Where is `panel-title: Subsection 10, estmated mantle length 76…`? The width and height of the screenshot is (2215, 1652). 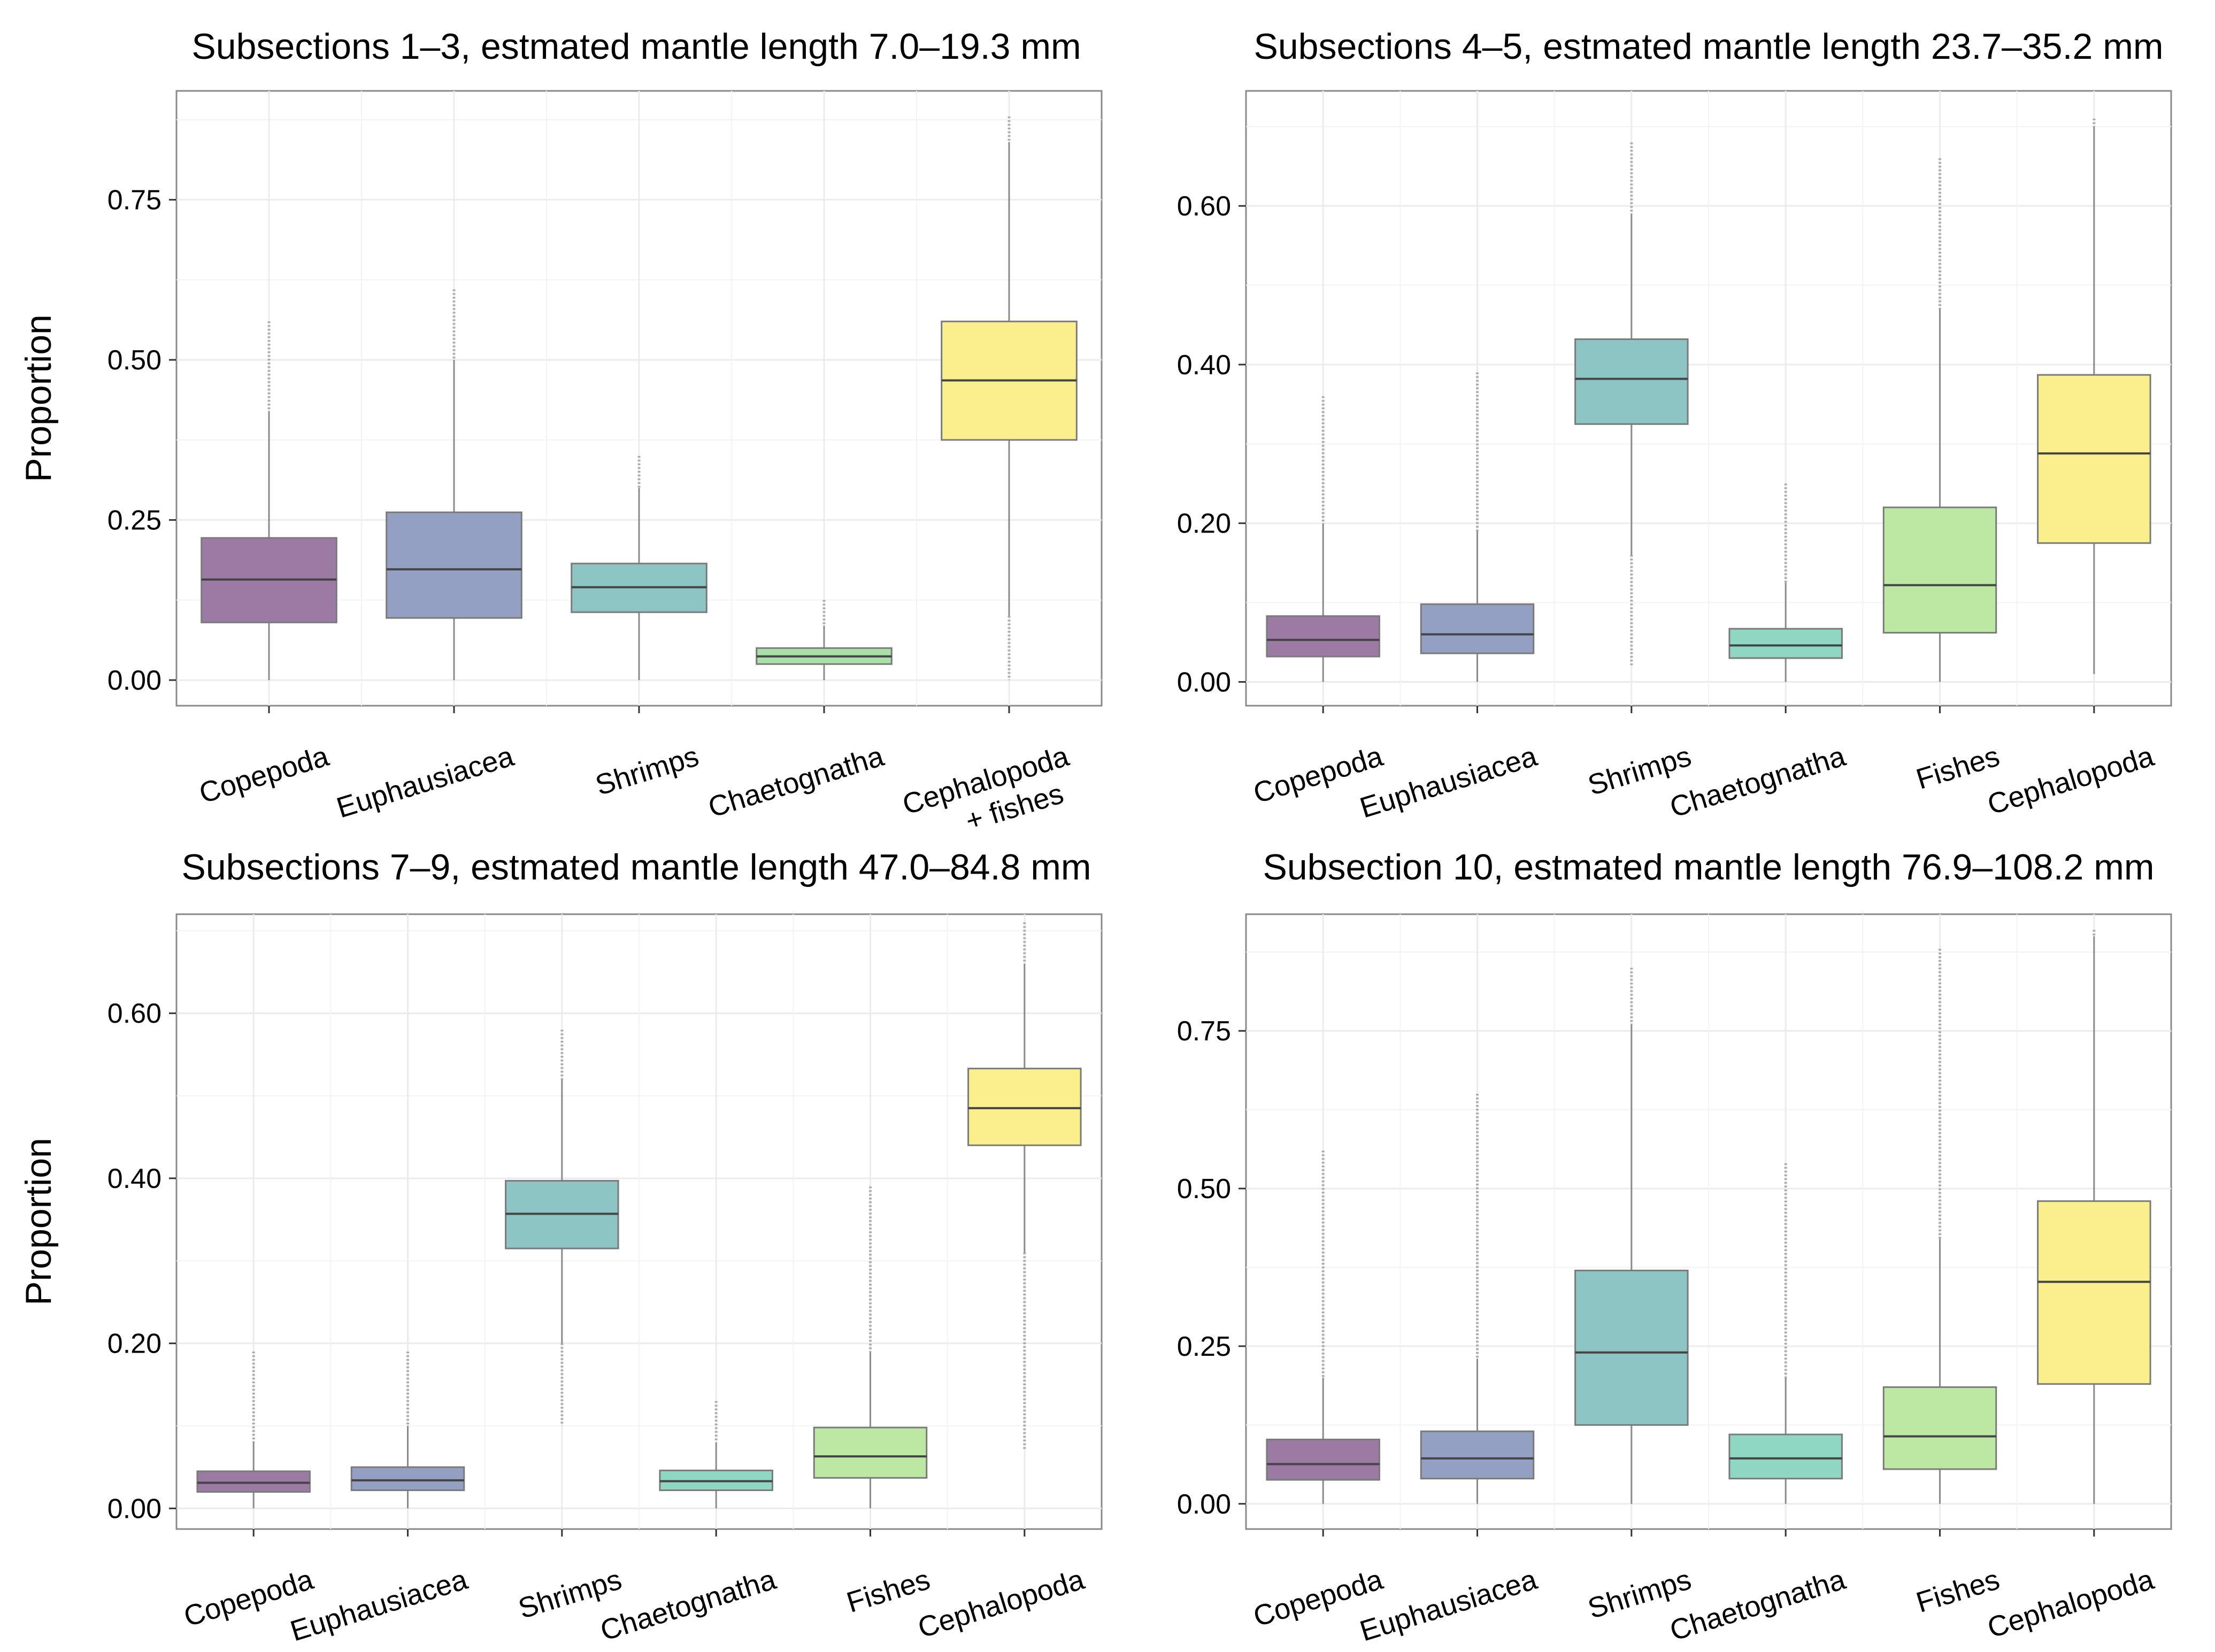 panel-title: Subsection 10, estmated mantle length 76… is located at coordinates (1708, 867).